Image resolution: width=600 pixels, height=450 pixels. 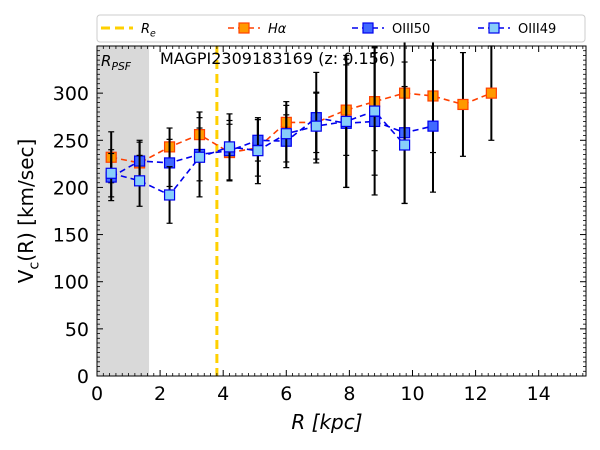 What do you see at coordinates (97, 394) in the screenshot?
I see `x-tick-label: 0` at bounding box center [97, 394].